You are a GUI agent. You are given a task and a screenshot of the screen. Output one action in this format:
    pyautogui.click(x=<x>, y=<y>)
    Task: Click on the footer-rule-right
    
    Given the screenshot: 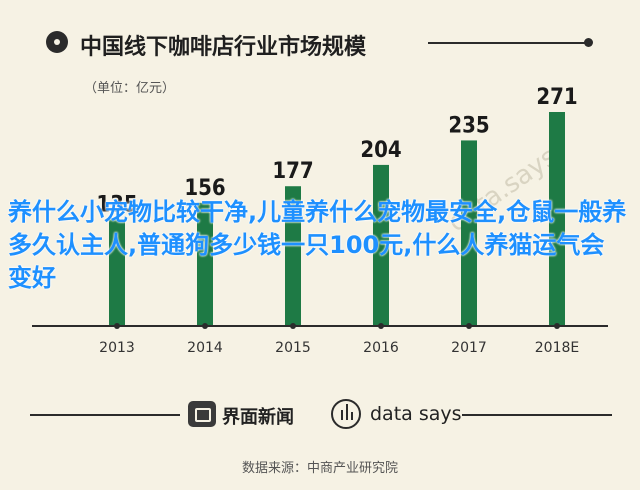 What is the action you would take?
    pyautogui.click(x=537, y=415)
    